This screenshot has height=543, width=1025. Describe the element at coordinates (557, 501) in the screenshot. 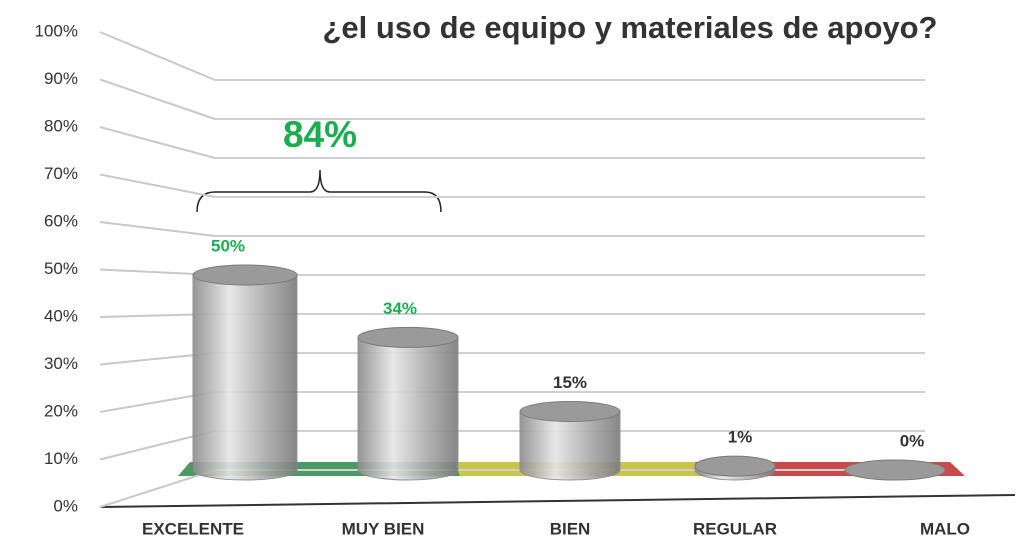

I see `x-axis` at that location.